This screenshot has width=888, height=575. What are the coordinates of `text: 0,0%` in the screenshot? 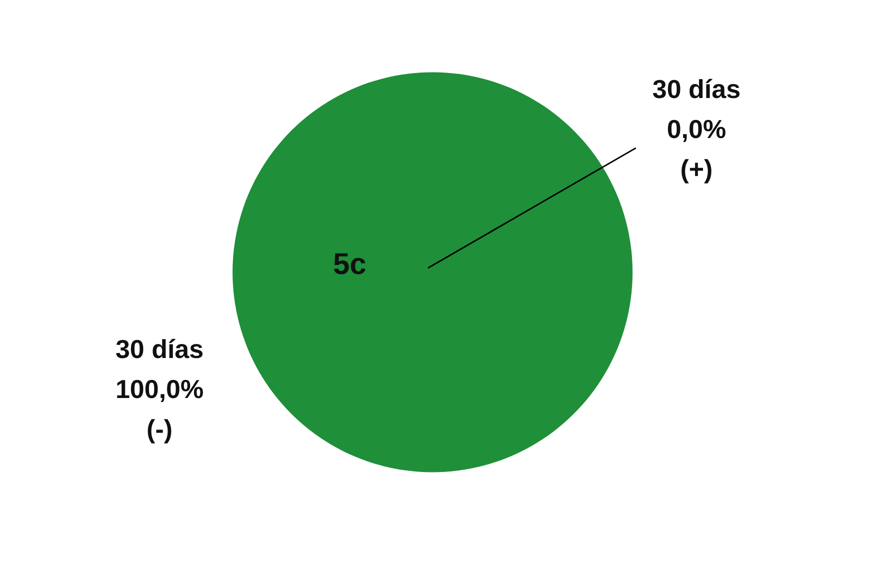 It's located at (696, 129).